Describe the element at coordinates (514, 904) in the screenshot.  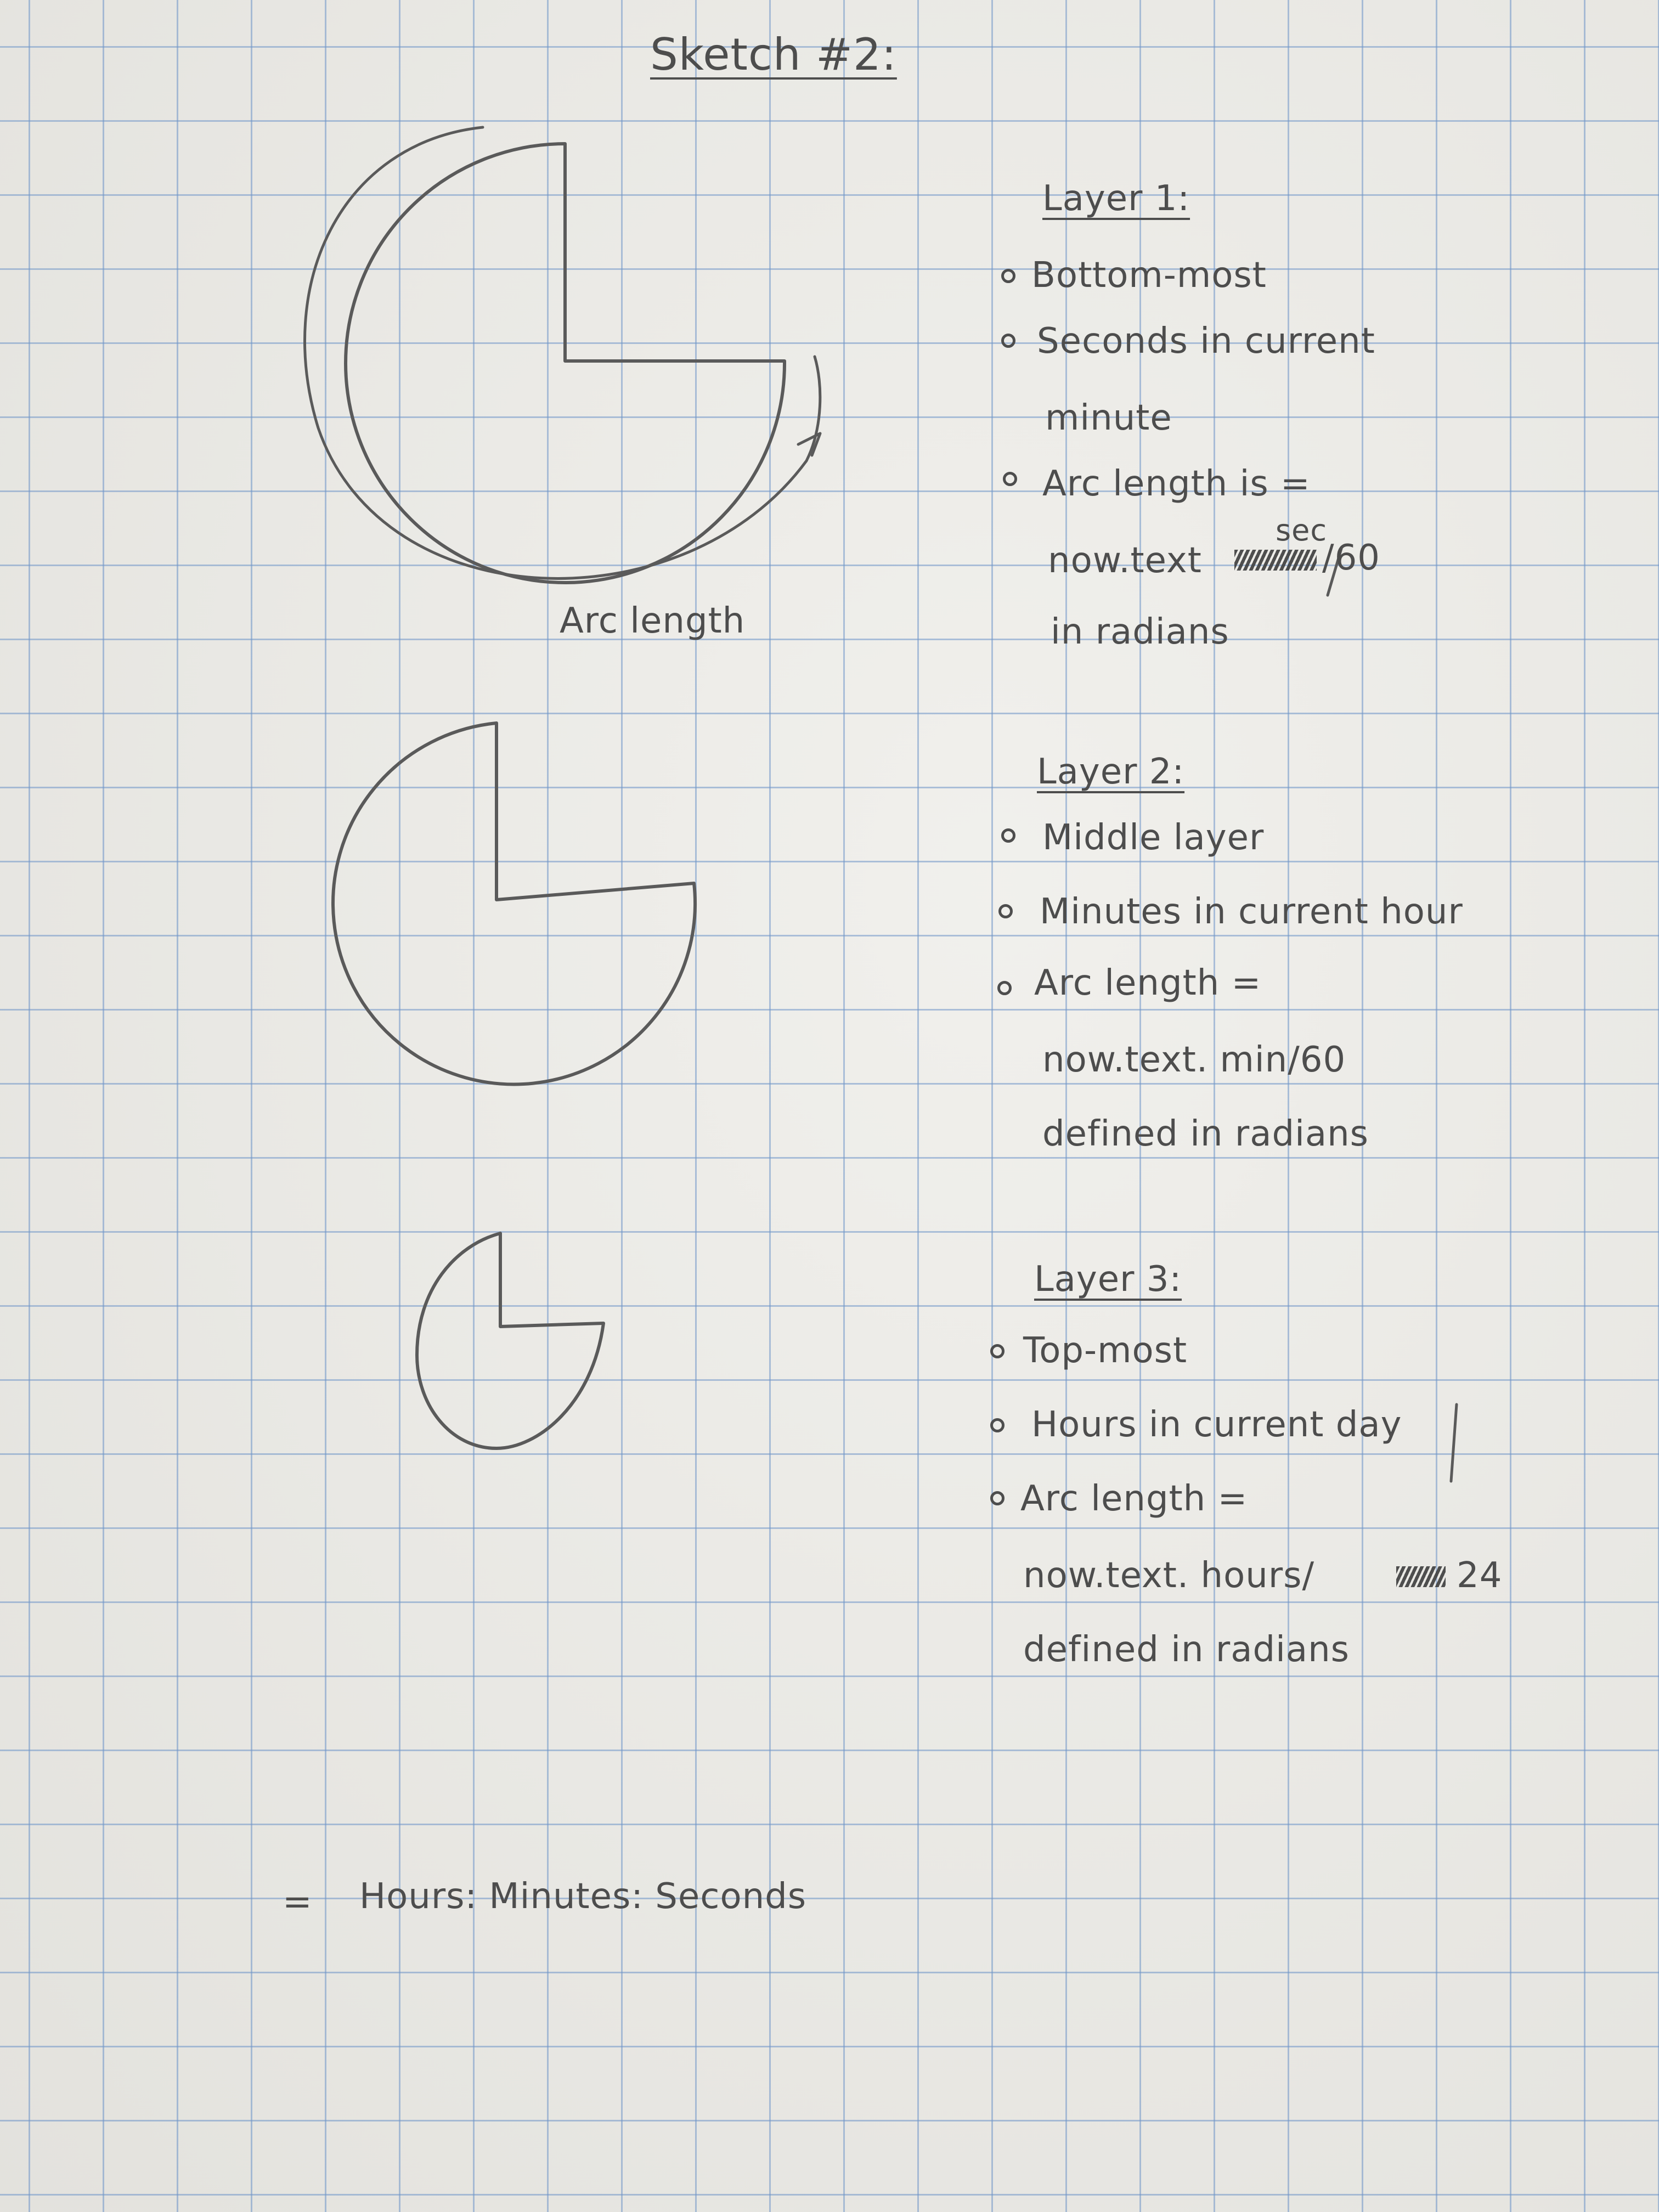
I see `layer2-pie-drawing` at that location.